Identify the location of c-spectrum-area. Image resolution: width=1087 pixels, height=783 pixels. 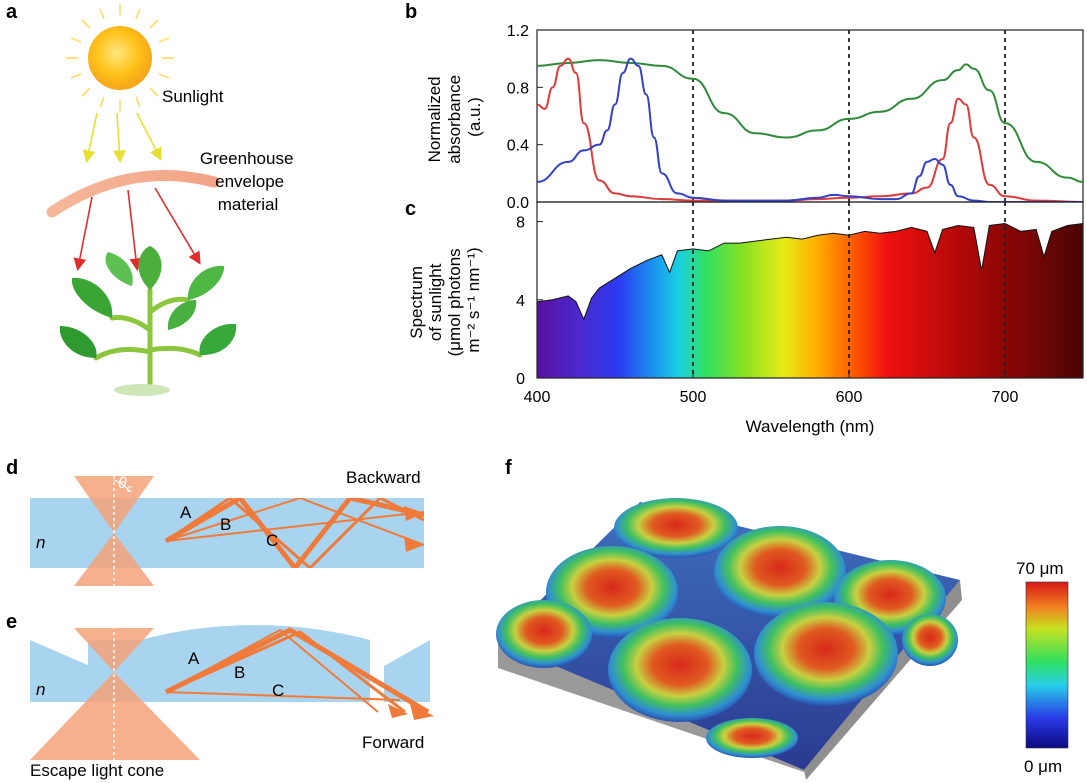
(810, 300).